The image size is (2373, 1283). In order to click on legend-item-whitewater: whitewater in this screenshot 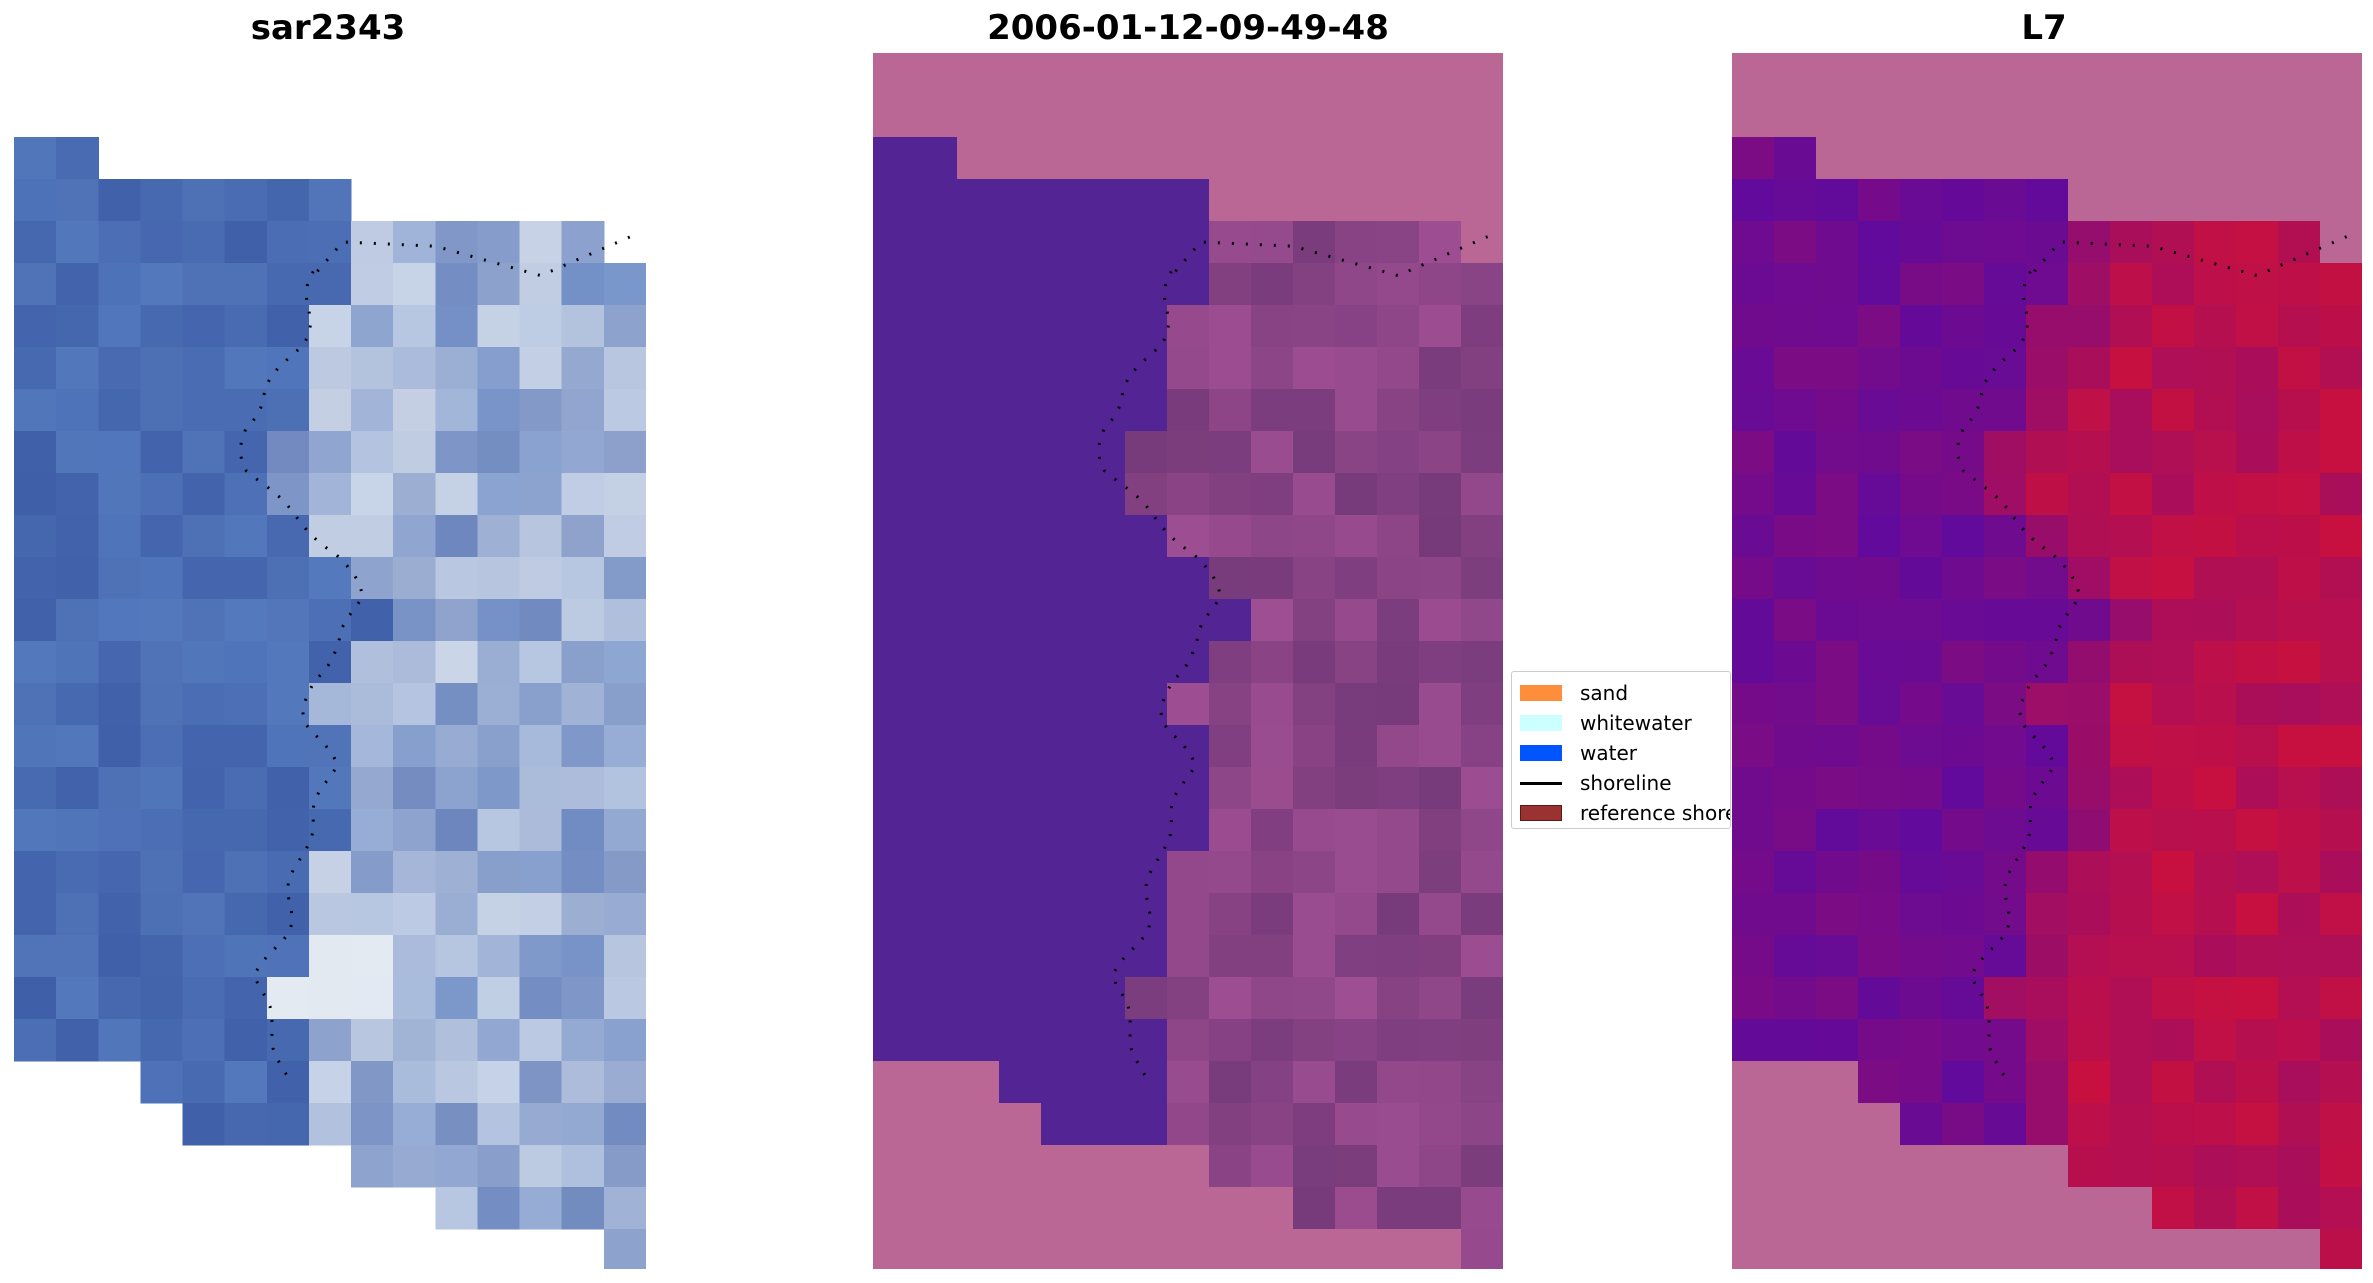, I will do `click(1625, 723)`.